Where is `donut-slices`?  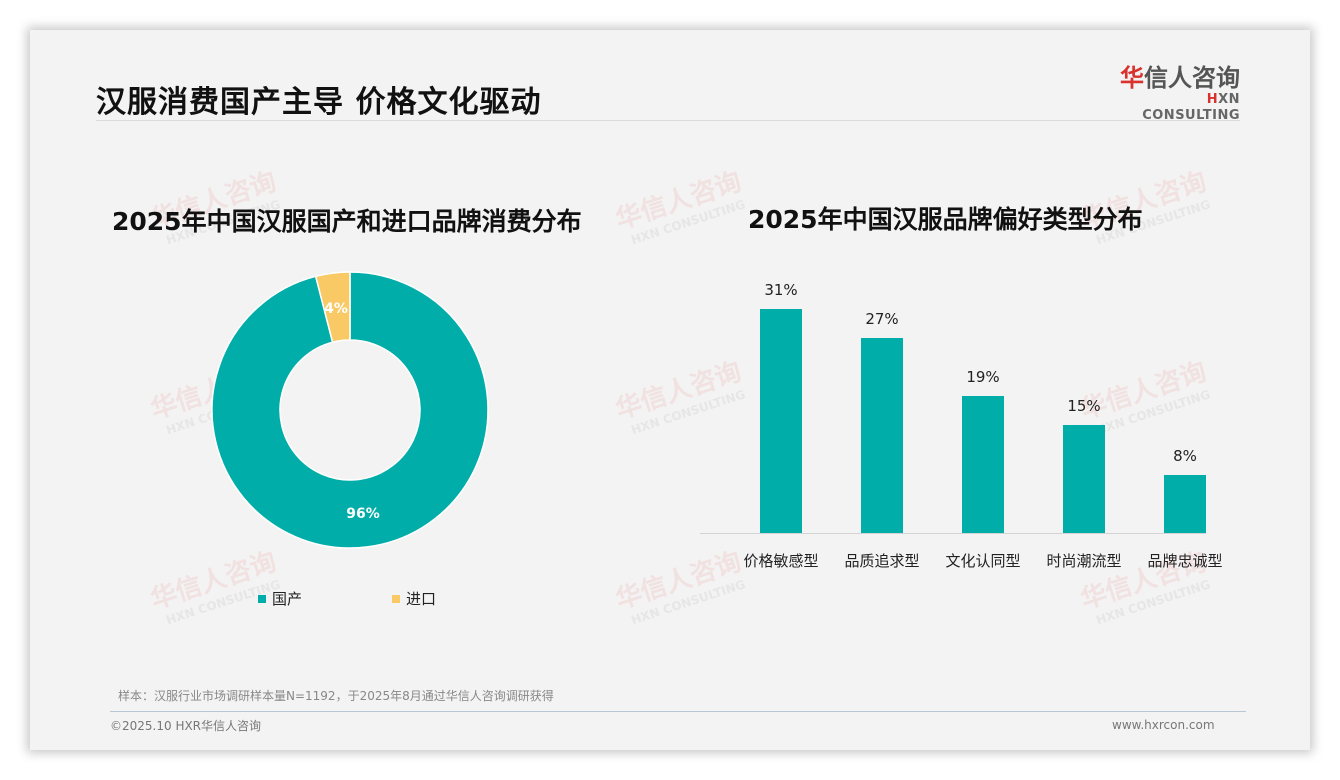
donut-slices is located at coordinates (350, 410).